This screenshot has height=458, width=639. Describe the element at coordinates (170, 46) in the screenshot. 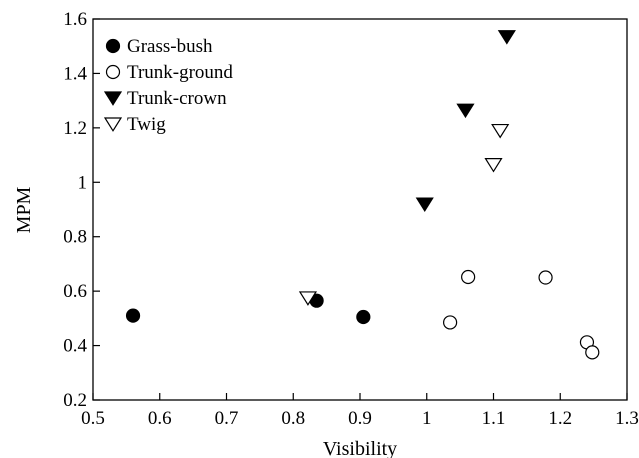

I see `legend-label: Grass-bush` at that location.